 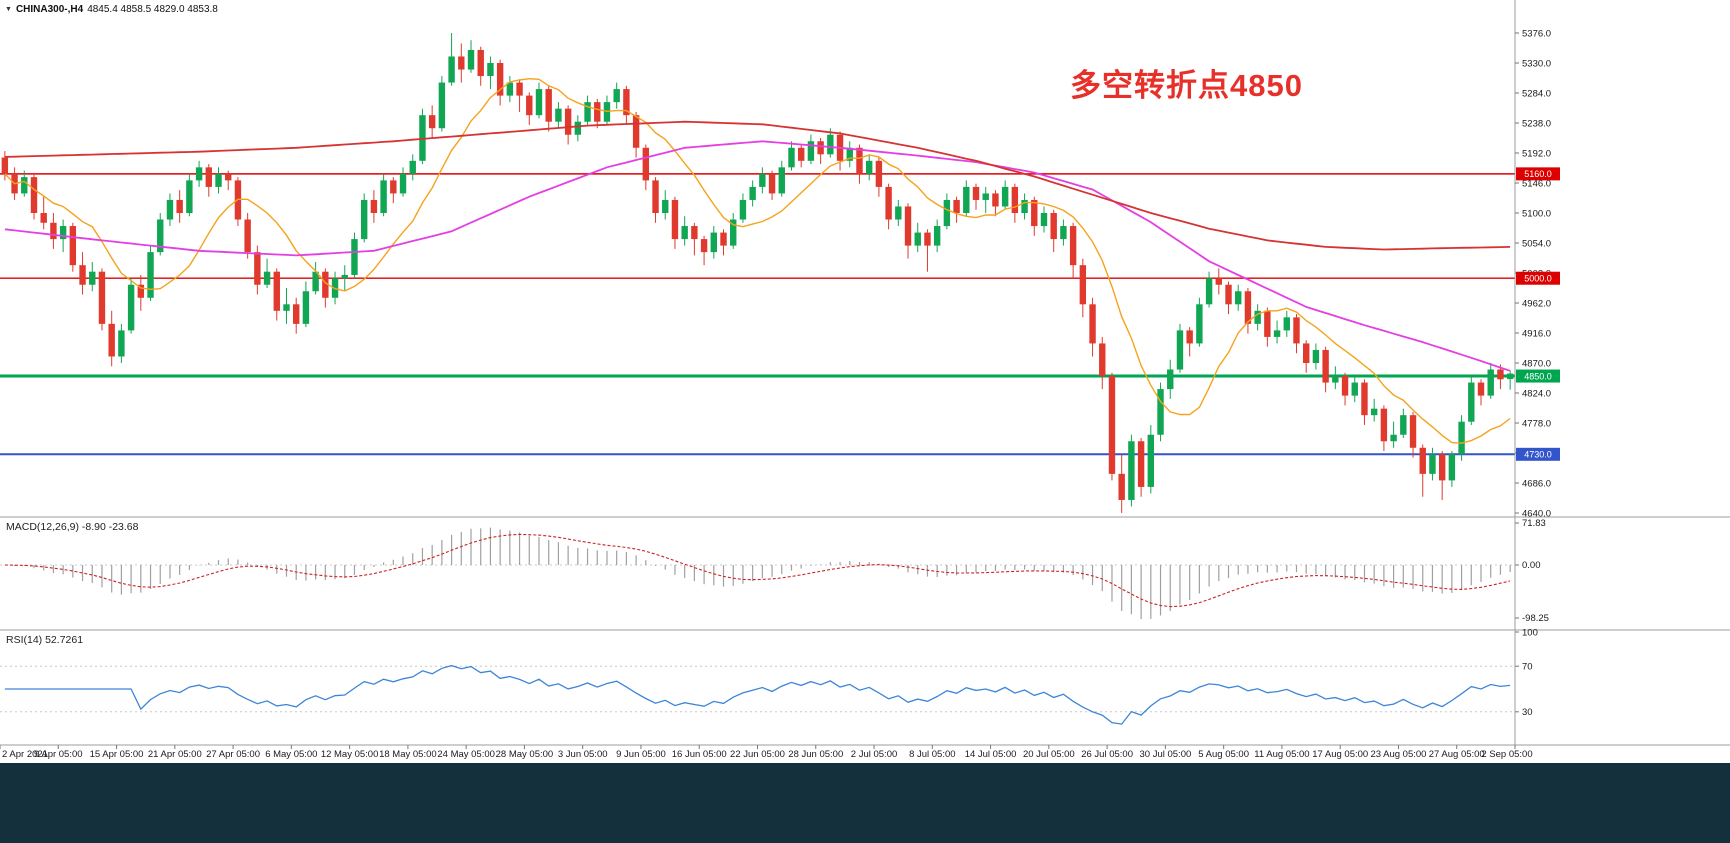 I want to click on svg-text: 4730.0, so click(x=1538, y=455).